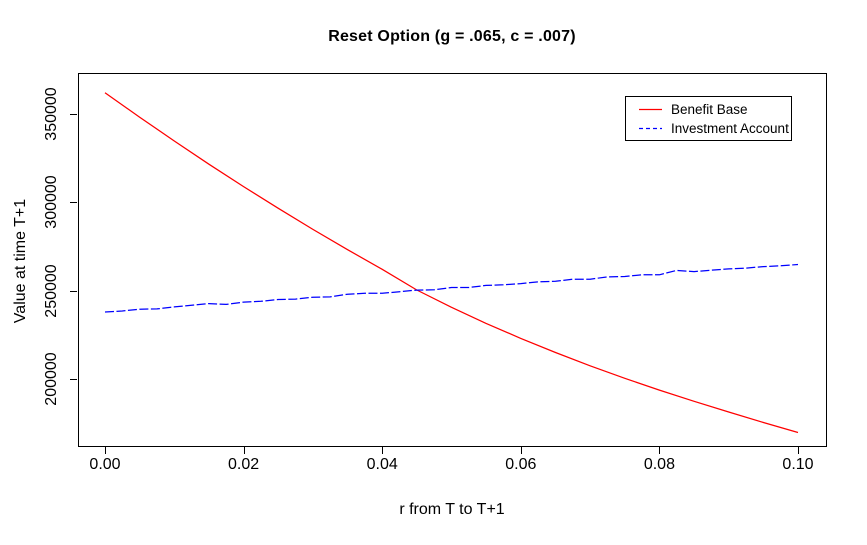 The height and width of the screenshot is (545, 867). I want to click on y-tick-label: 250000, so click(51, 290).